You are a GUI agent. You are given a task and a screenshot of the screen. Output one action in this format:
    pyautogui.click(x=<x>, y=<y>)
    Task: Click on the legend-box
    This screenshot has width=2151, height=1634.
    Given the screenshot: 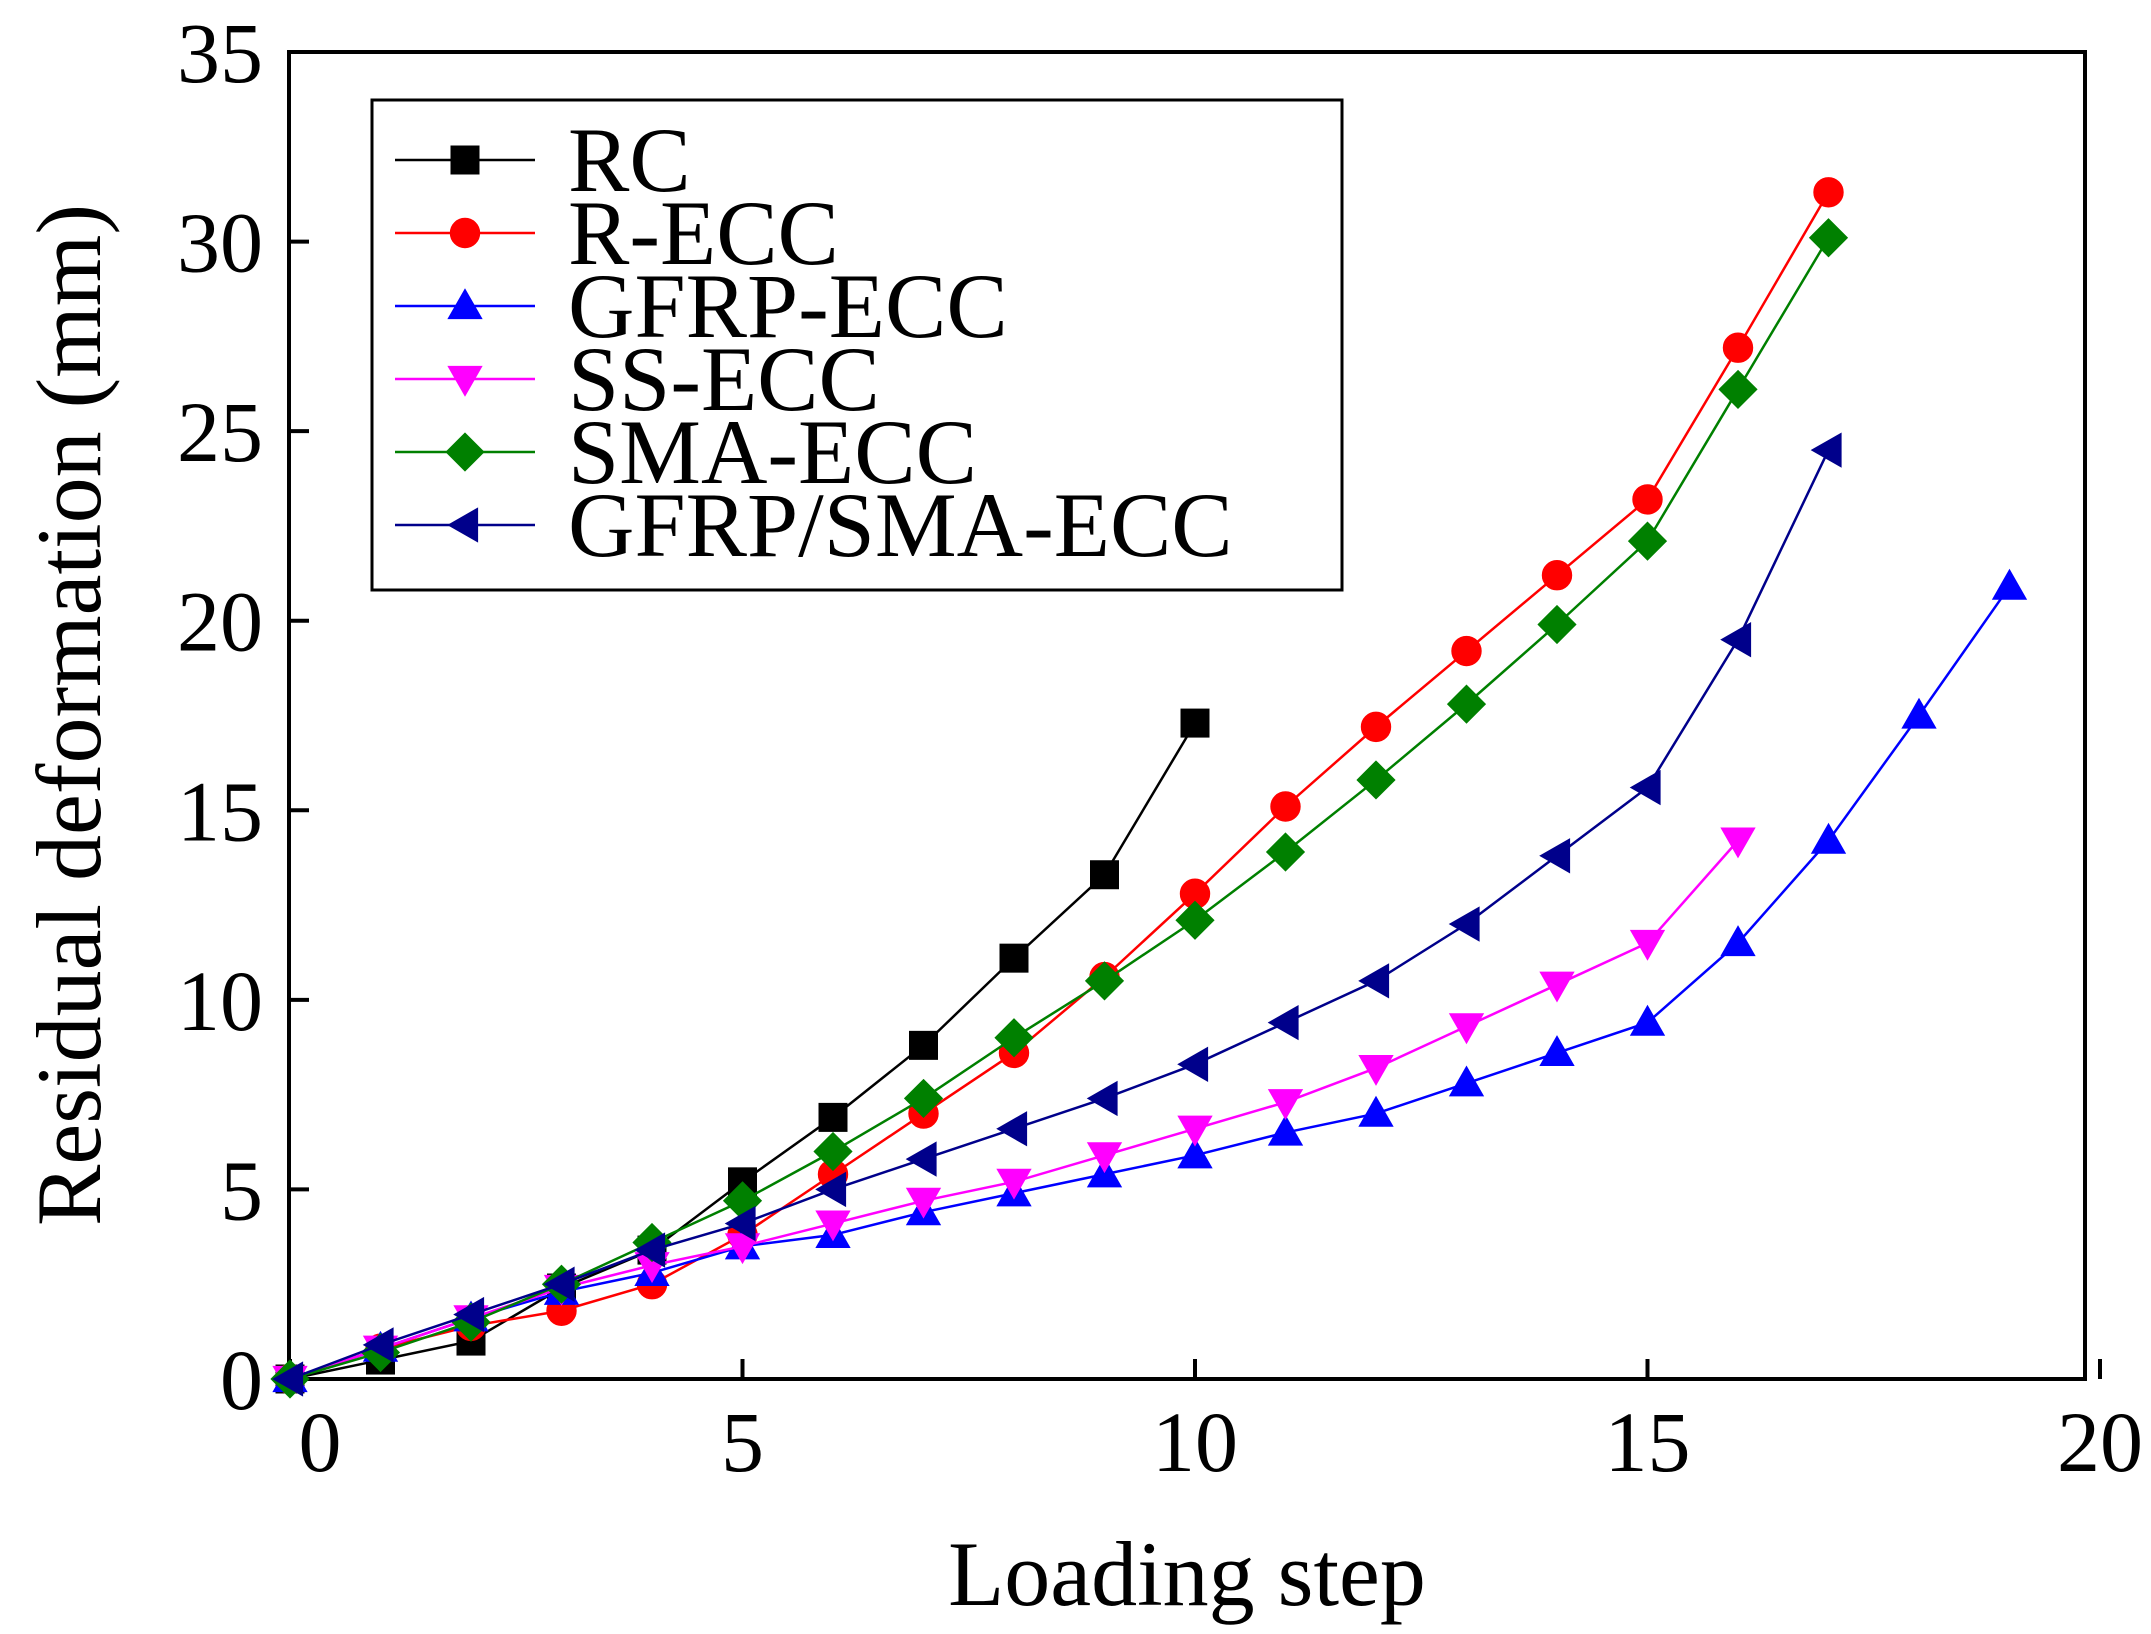 What is the action you would take?
    pyautogui.click(x=857, y=345)
    